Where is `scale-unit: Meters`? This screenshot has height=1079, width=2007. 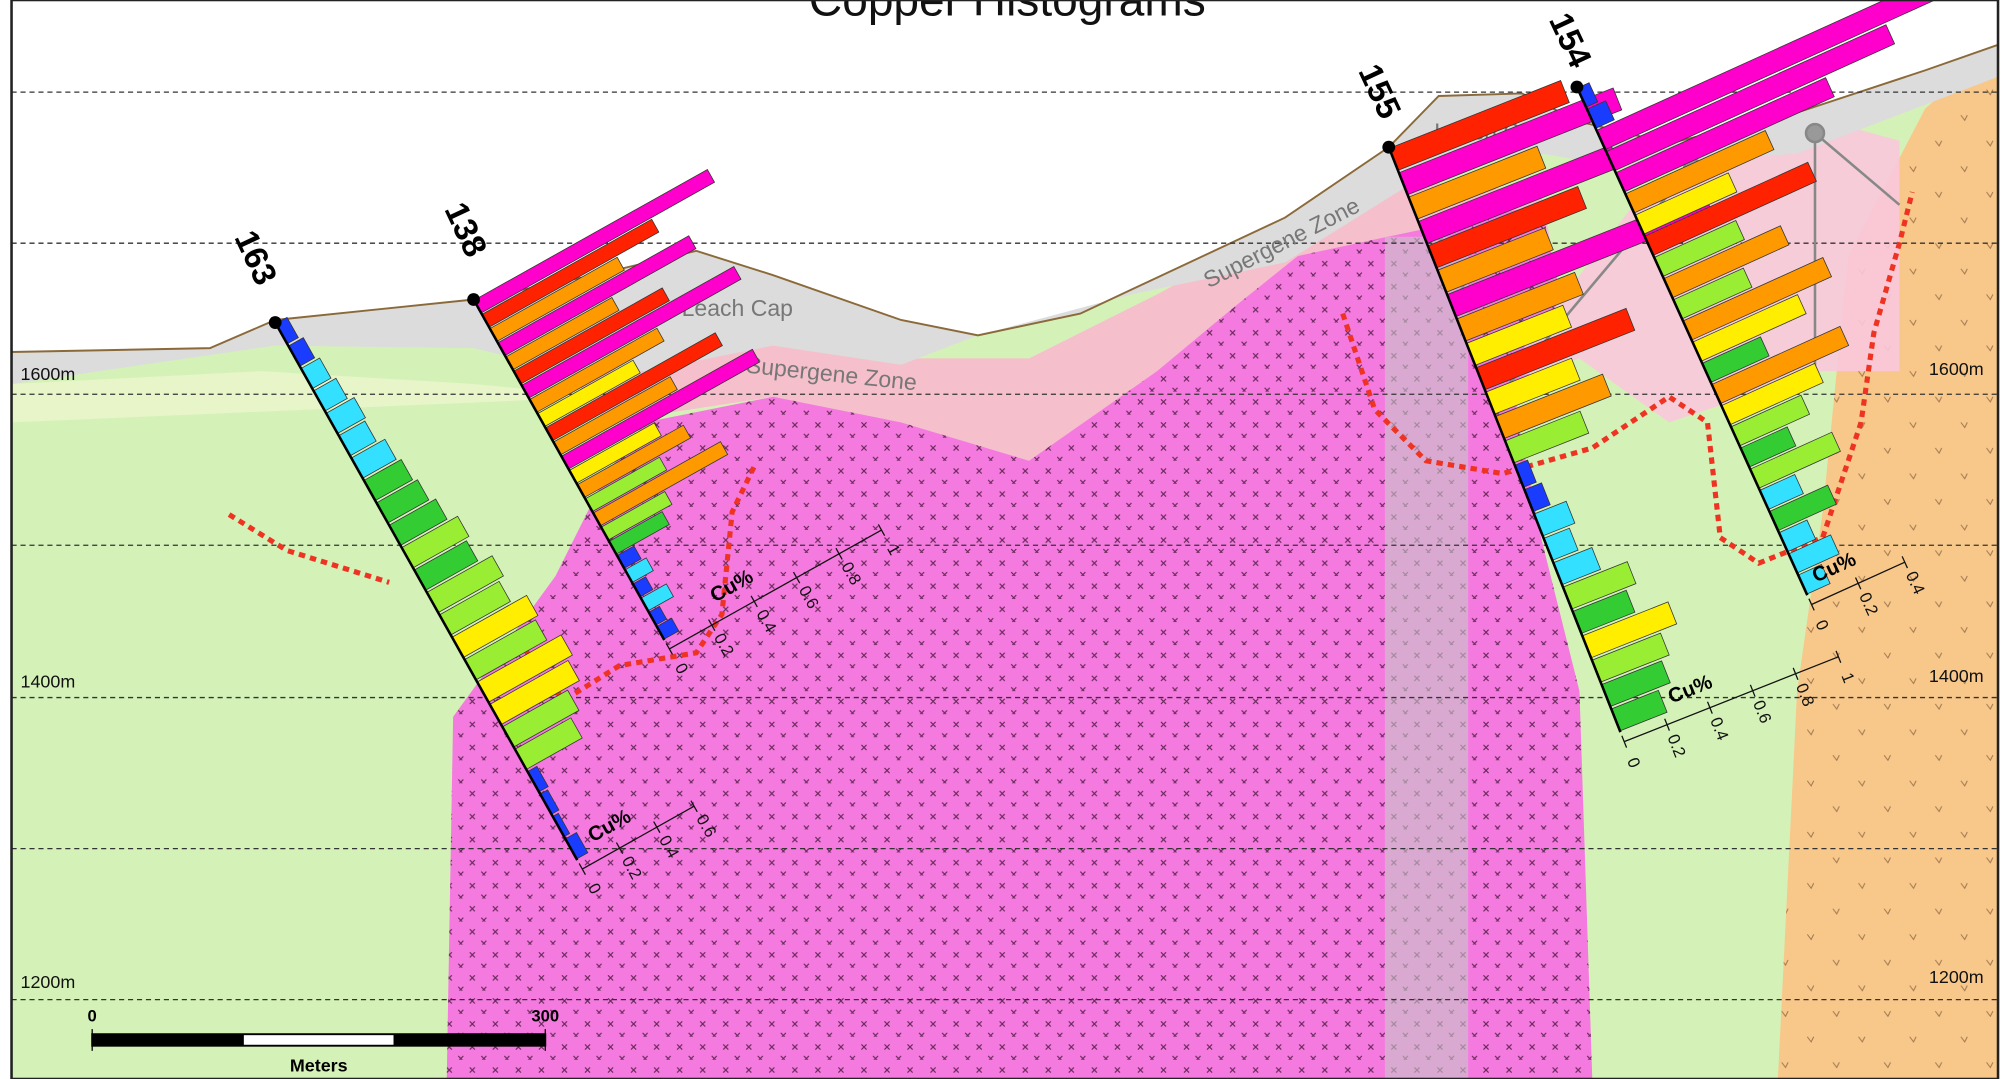 scale-unit: Meters is located at coordinates (319, 1065).